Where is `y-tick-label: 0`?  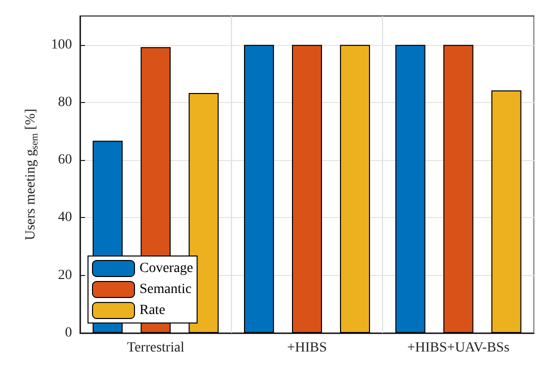
y-tick-label: 0 is located at coordinates (68, 333).